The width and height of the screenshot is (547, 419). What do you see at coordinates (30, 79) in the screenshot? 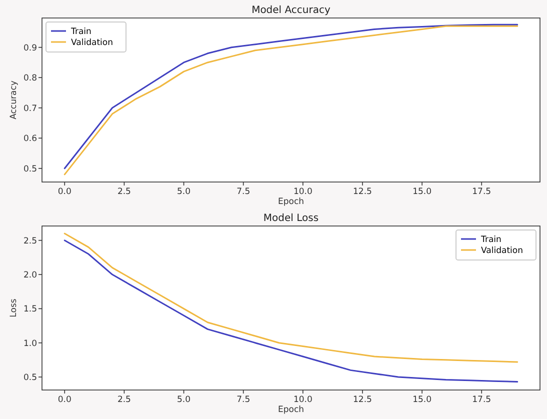
I see `y-tick-label: 0.8` at bounding box center [30, 79].